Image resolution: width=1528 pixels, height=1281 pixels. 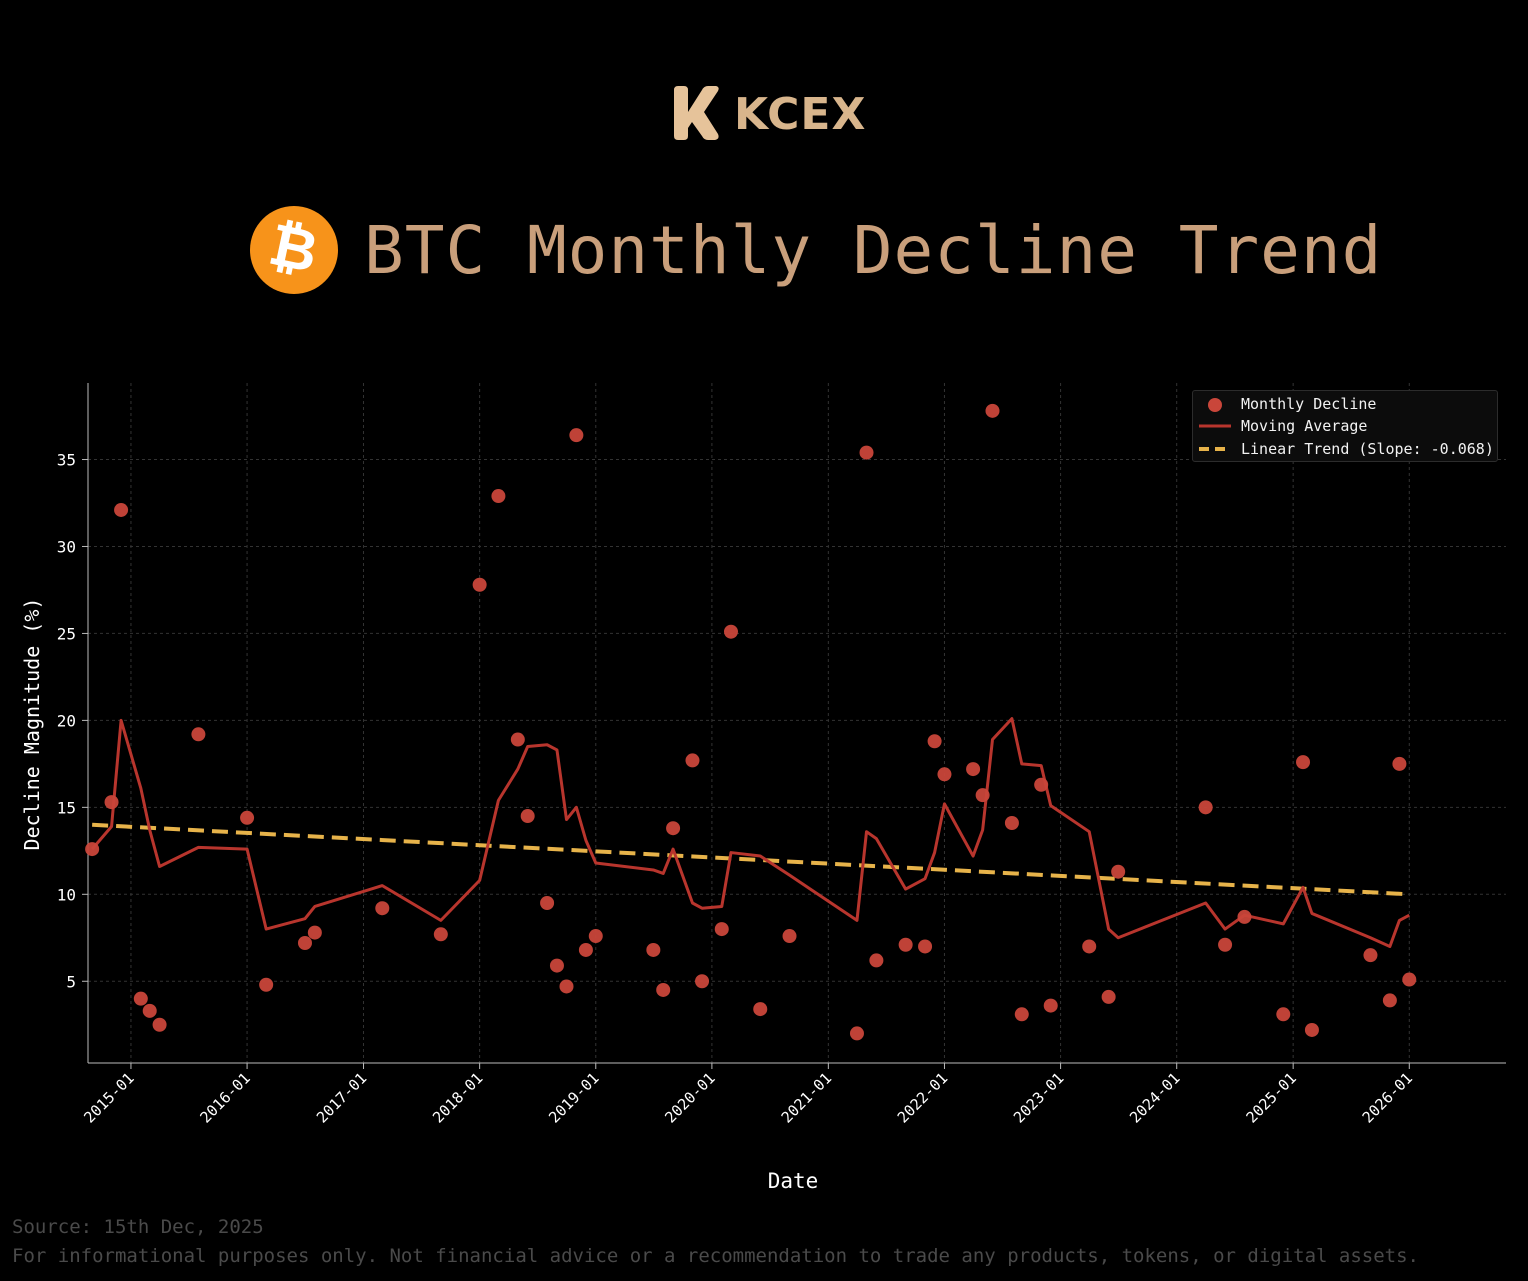 I want to click on title-row: ₿ BTC Monthly Decline Trend, so click(x=816, y=250).